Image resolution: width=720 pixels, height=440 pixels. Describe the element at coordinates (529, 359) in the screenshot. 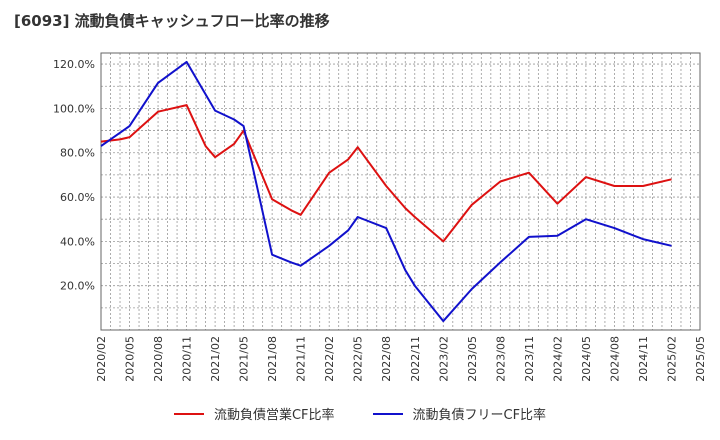

I see `x-tick-label: 2023/11` at that location.